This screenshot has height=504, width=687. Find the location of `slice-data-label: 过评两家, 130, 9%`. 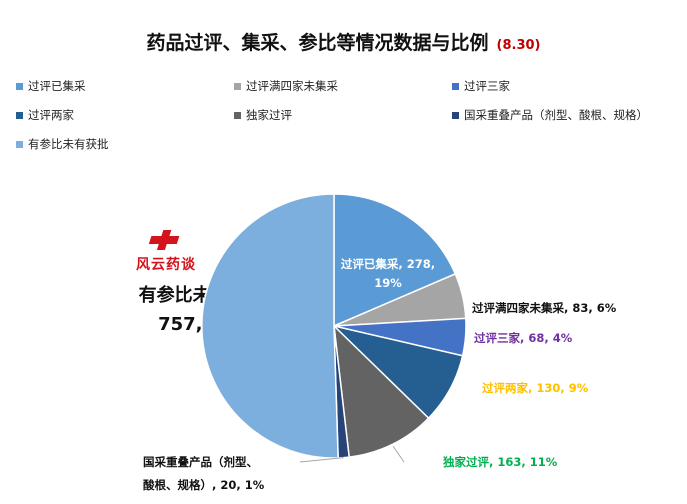

slice-data-label: 过评两家, 130, 9% is located at coordinates (535, 388).